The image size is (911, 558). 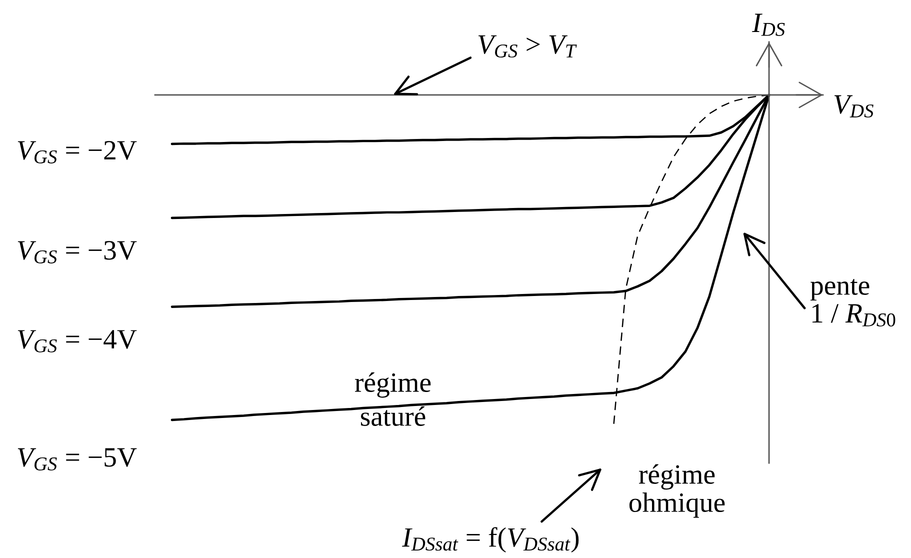 What do you see at coordinates (854, 106) in the screenshot?
I see `x-axis-title: V$_{DS}$` at bounding box center [854, 106].